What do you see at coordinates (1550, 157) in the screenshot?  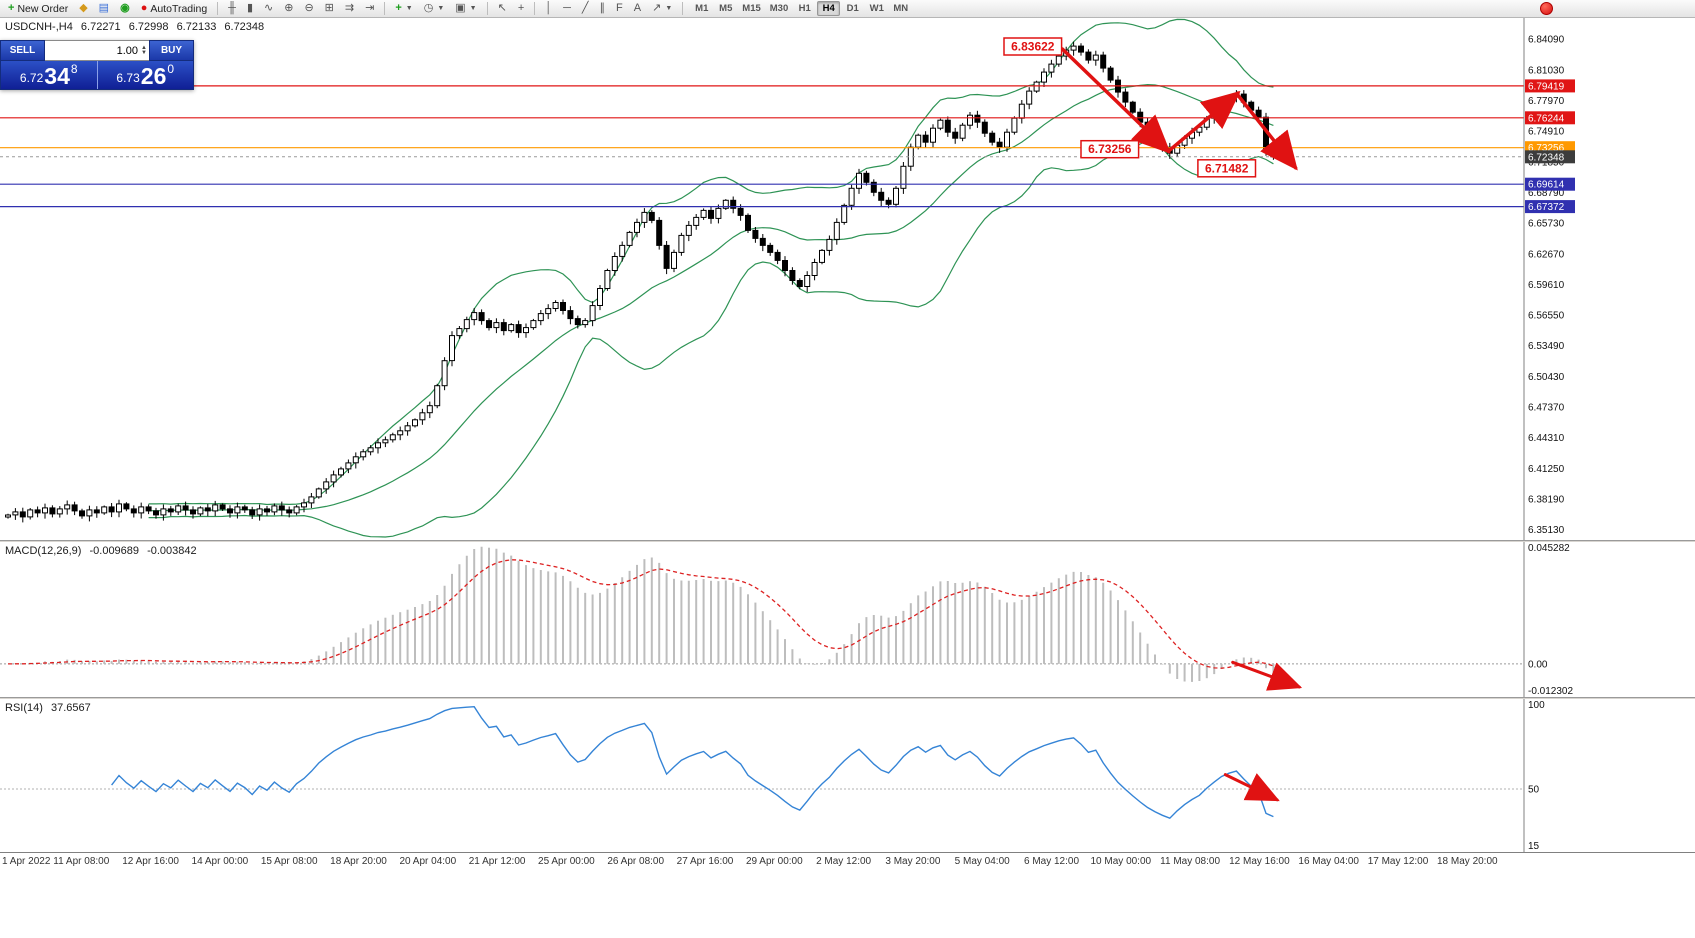 I see `price-axis-badge: 6.72348` at bounding box center [1550, 157].